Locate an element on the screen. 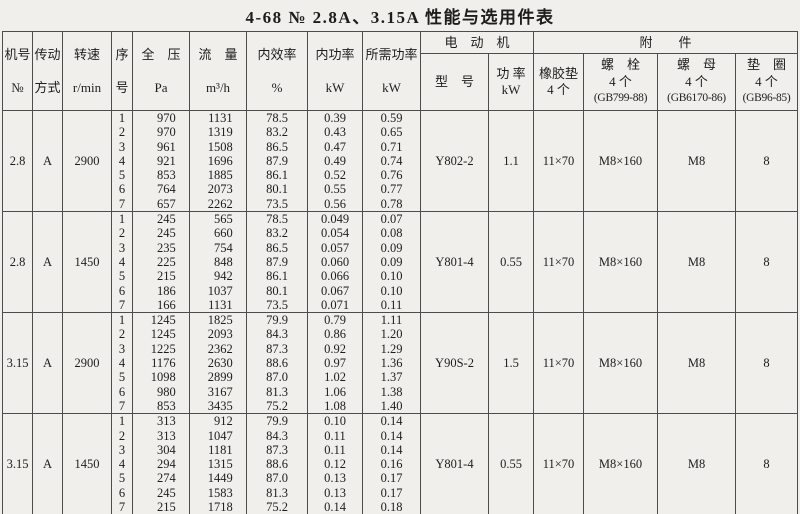 Image resolution: width=800 pixels, height=514 pixels. cell-pressure-list: 313 313 304 294 274 245 215 is located at coordinates (161, 463).